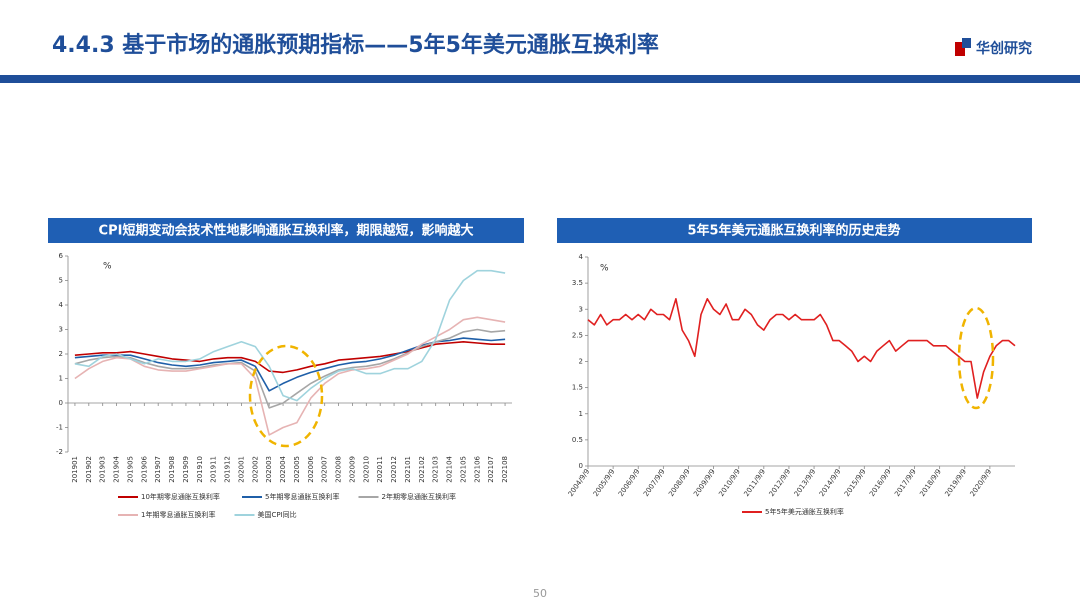 This screenshot has width=1080, height=608. I want to click on legend-label: 美国CPI同比, so click(277, 514).